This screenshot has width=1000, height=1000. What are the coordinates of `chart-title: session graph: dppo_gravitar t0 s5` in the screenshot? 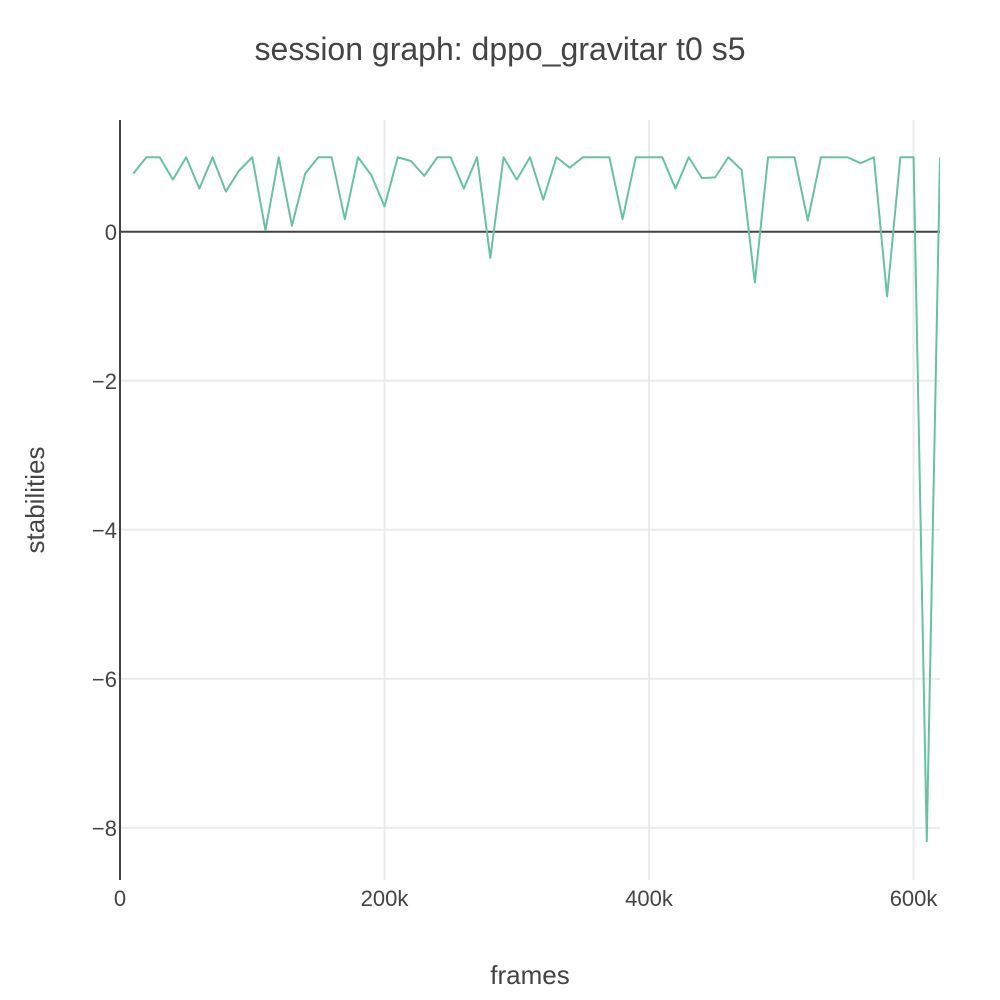 It's located at (500, 49).